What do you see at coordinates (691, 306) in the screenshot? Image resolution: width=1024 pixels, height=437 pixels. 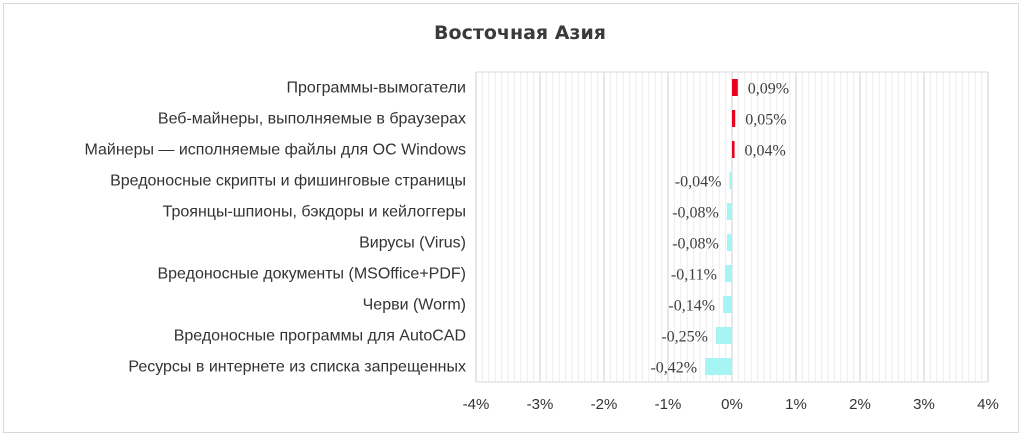 I see `data-label: -0,14%` at bounding box center [691, 306].